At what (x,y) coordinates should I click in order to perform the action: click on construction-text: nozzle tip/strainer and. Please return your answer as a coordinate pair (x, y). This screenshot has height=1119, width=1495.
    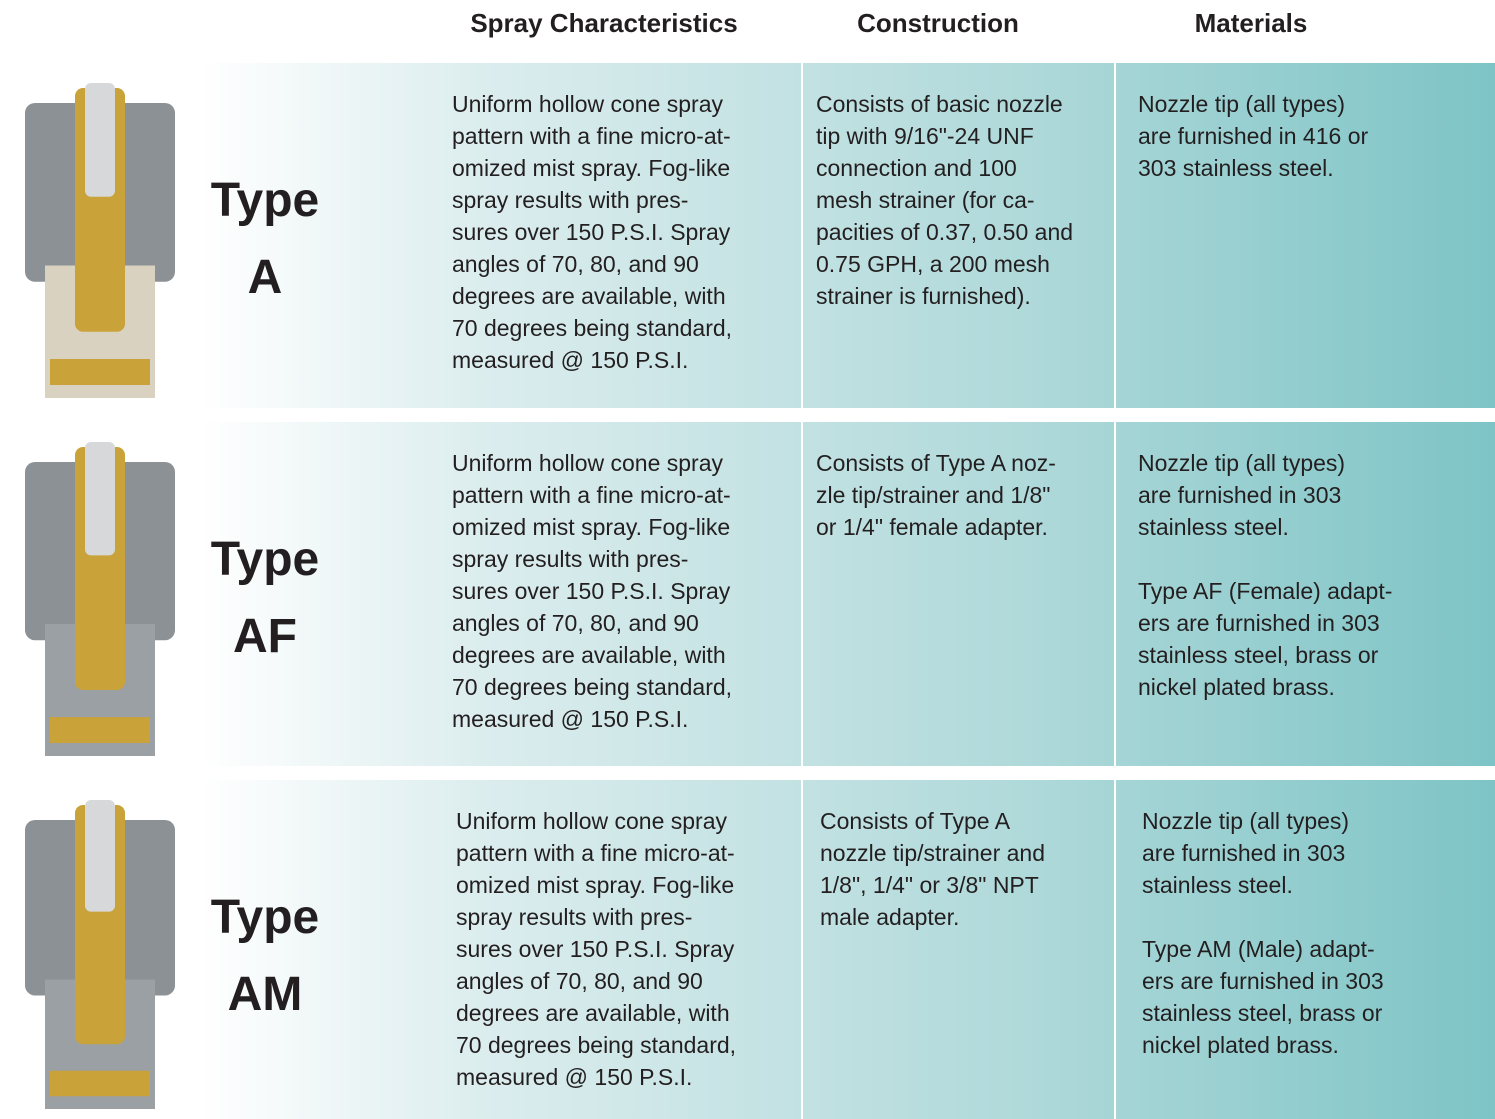
    Looking at the image, I should click on (933, 853).